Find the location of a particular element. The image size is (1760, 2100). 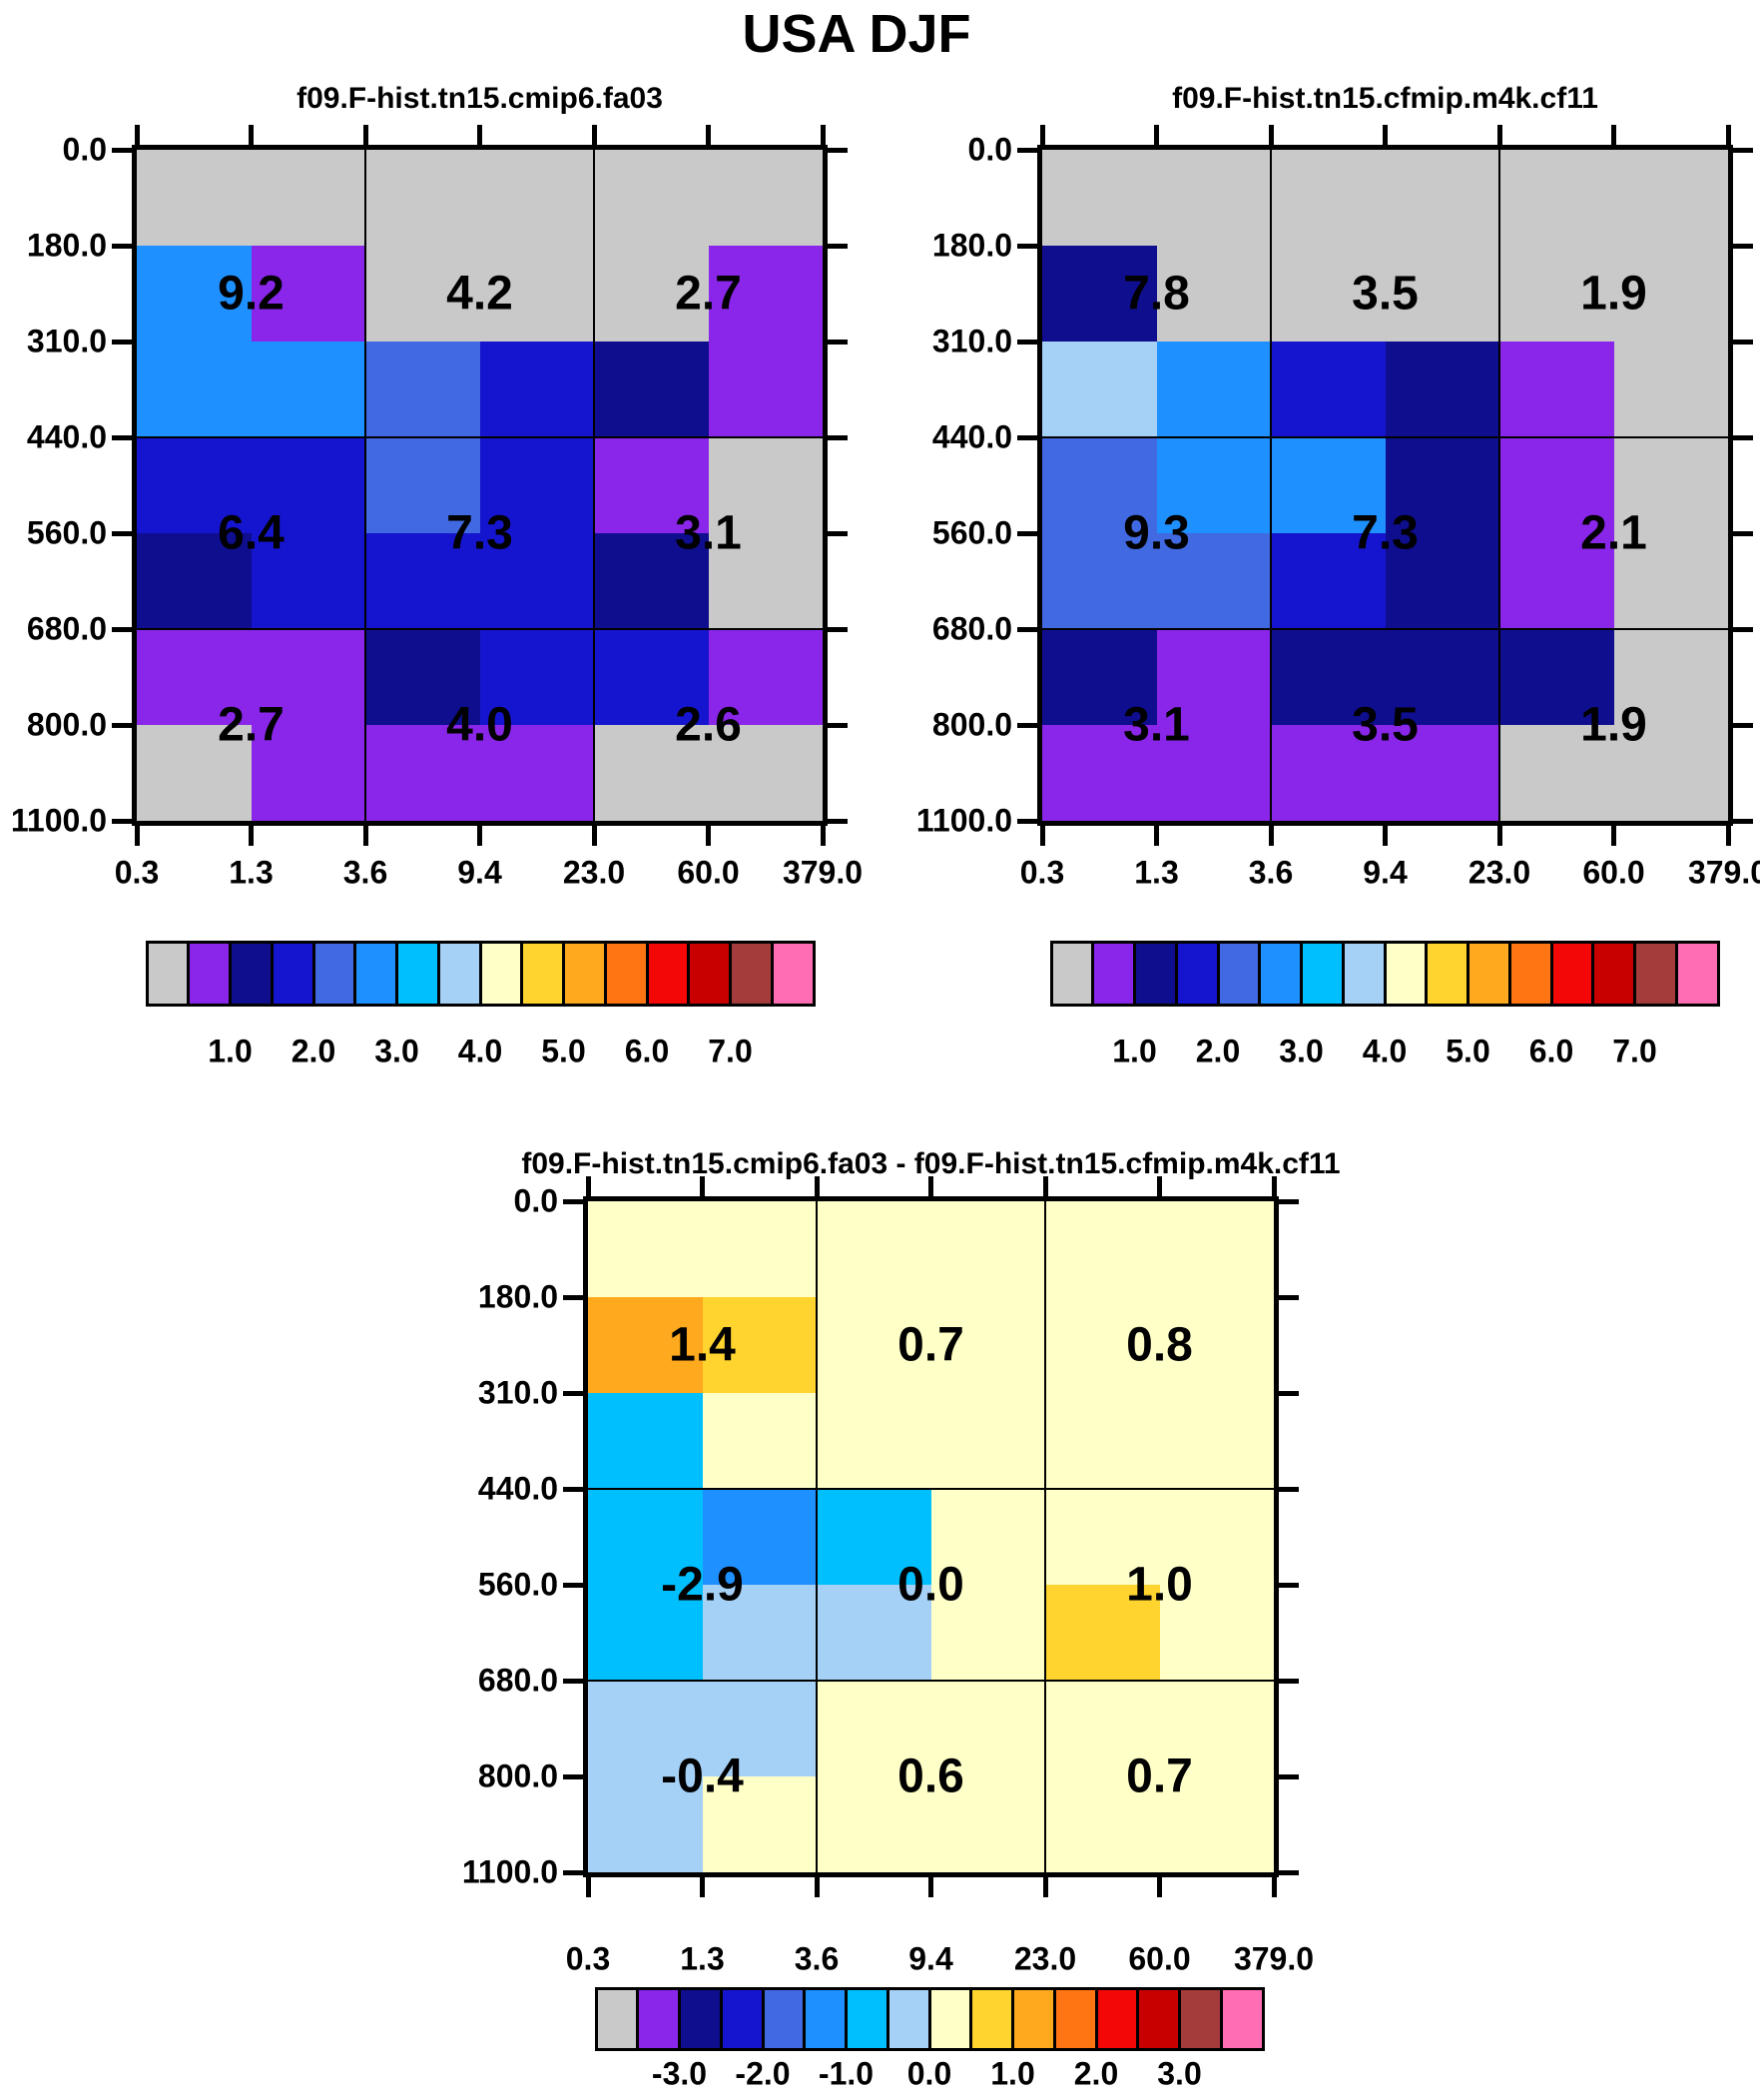

block-mean-label: 1.9 is located at coordinates (1614, 294).